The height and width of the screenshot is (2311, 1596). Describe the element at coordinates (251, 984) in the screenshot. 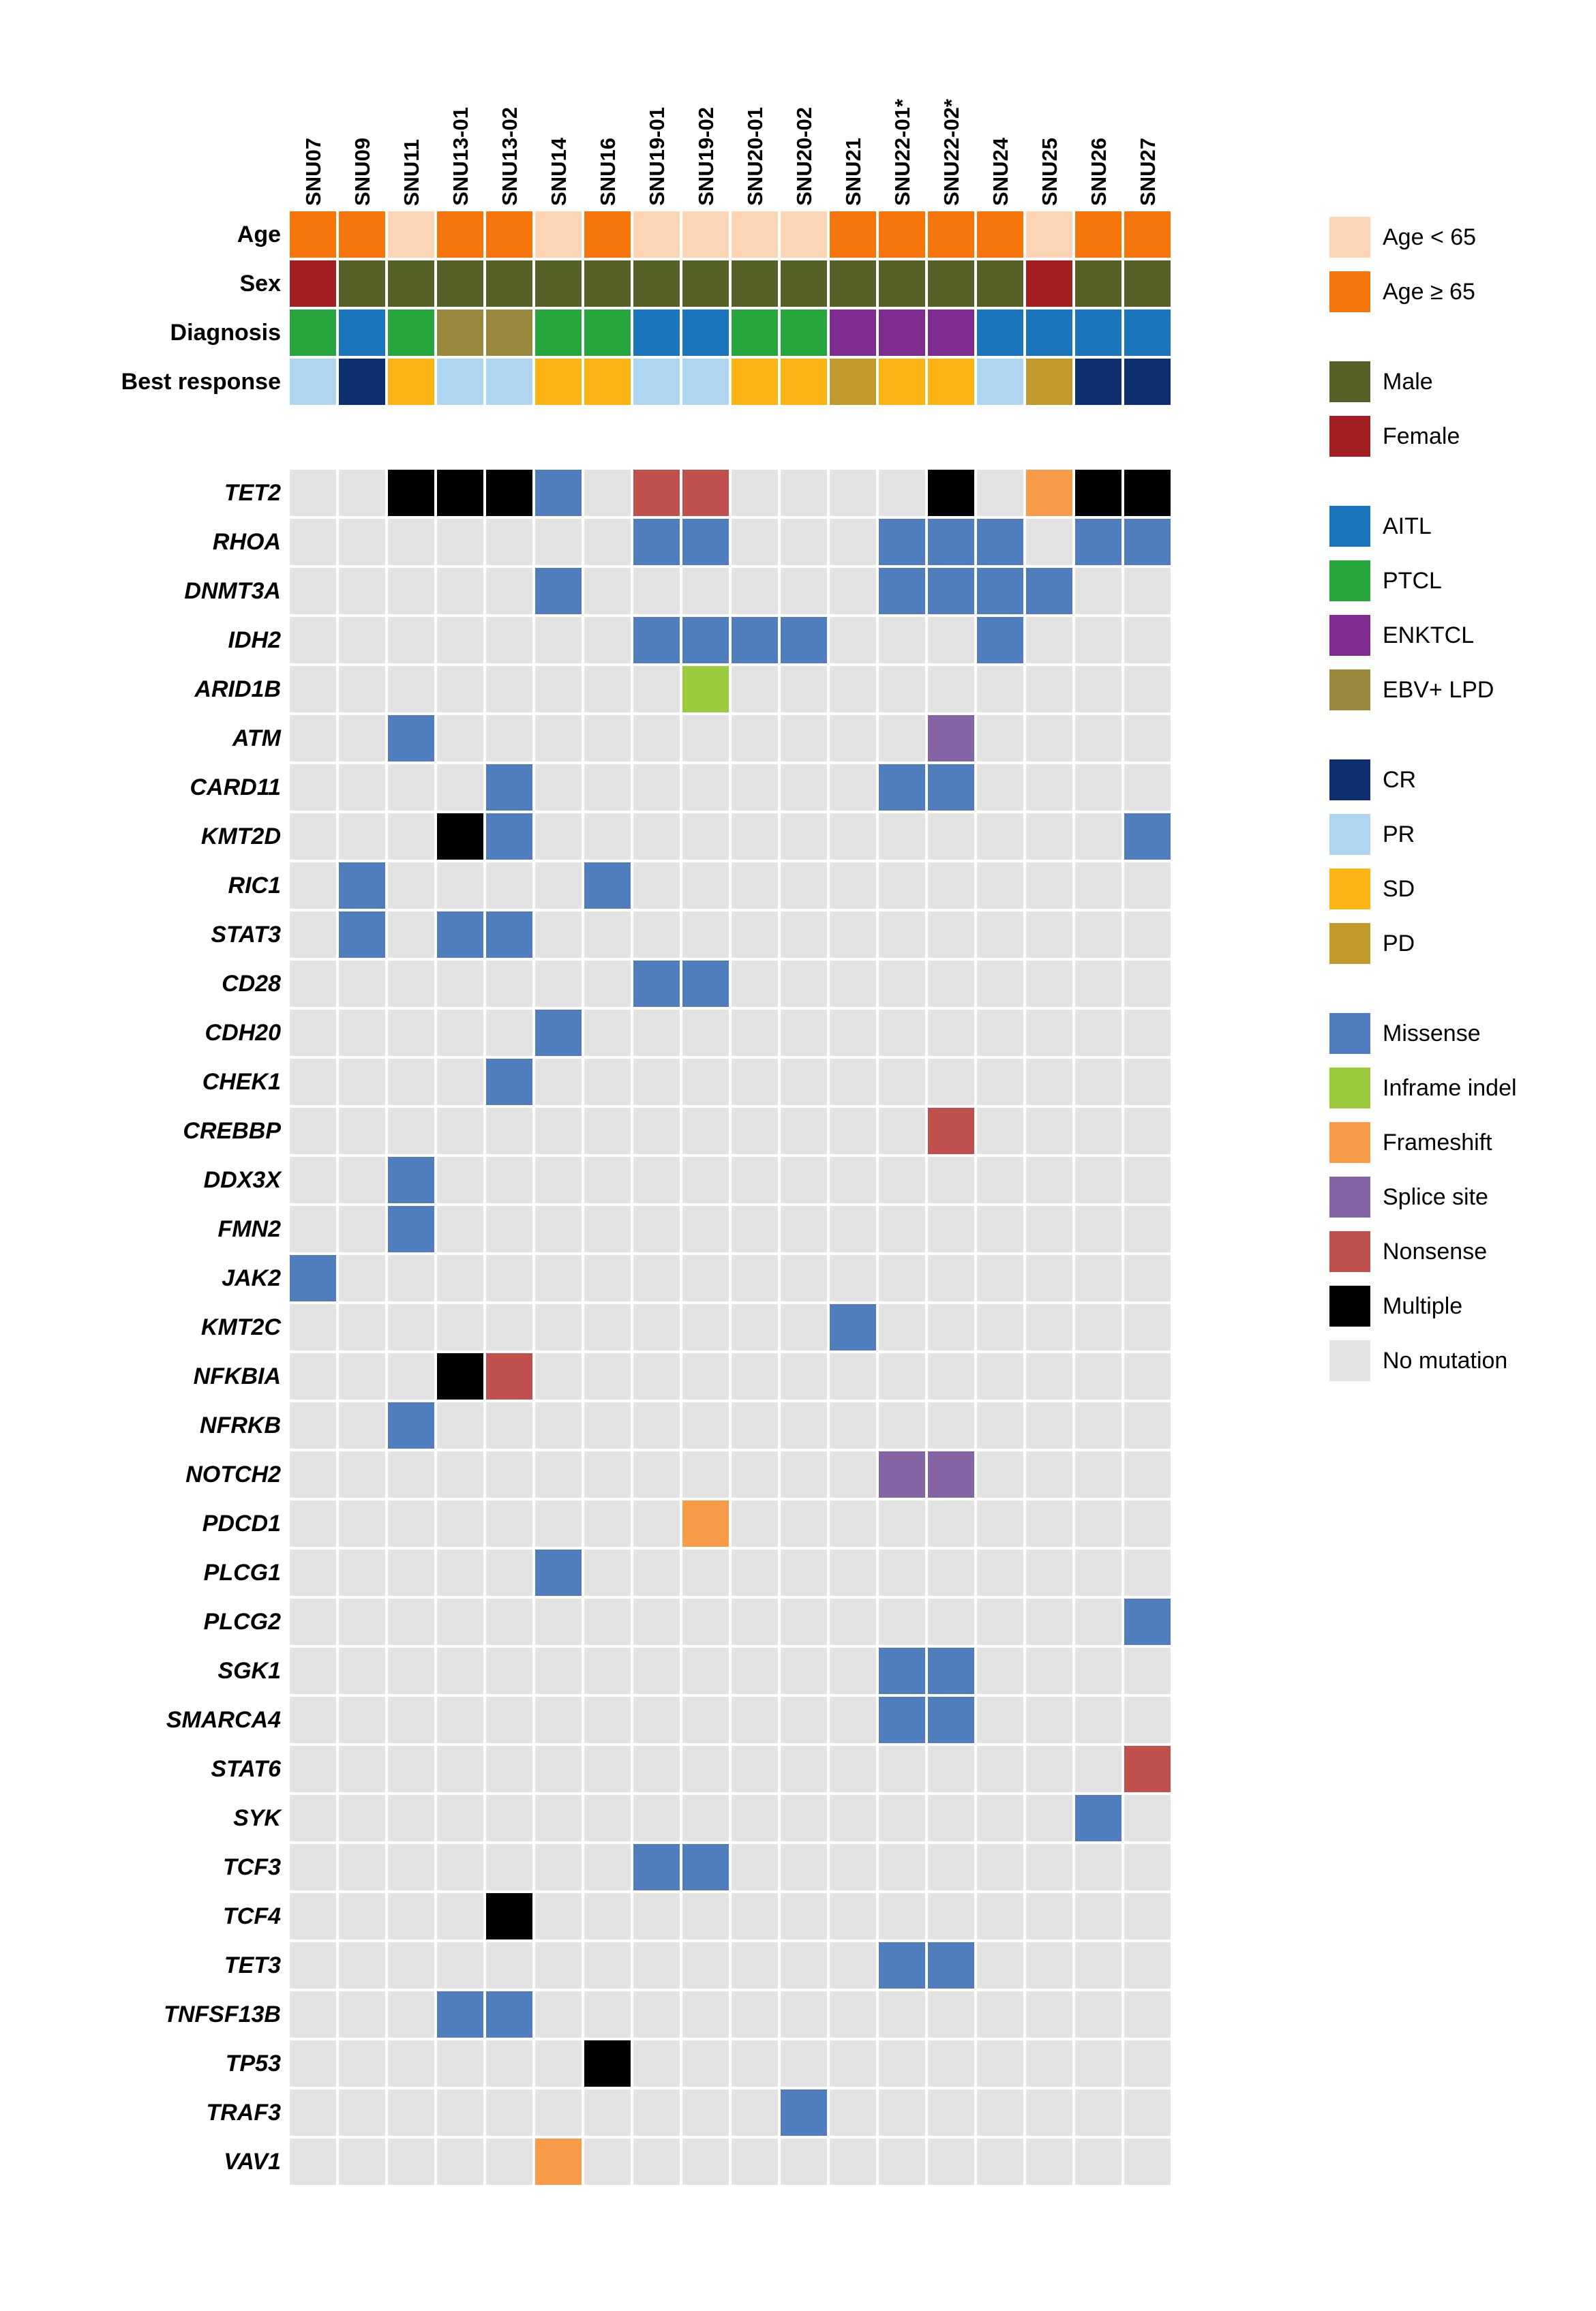

I see `gene-label: CD28` at that location.